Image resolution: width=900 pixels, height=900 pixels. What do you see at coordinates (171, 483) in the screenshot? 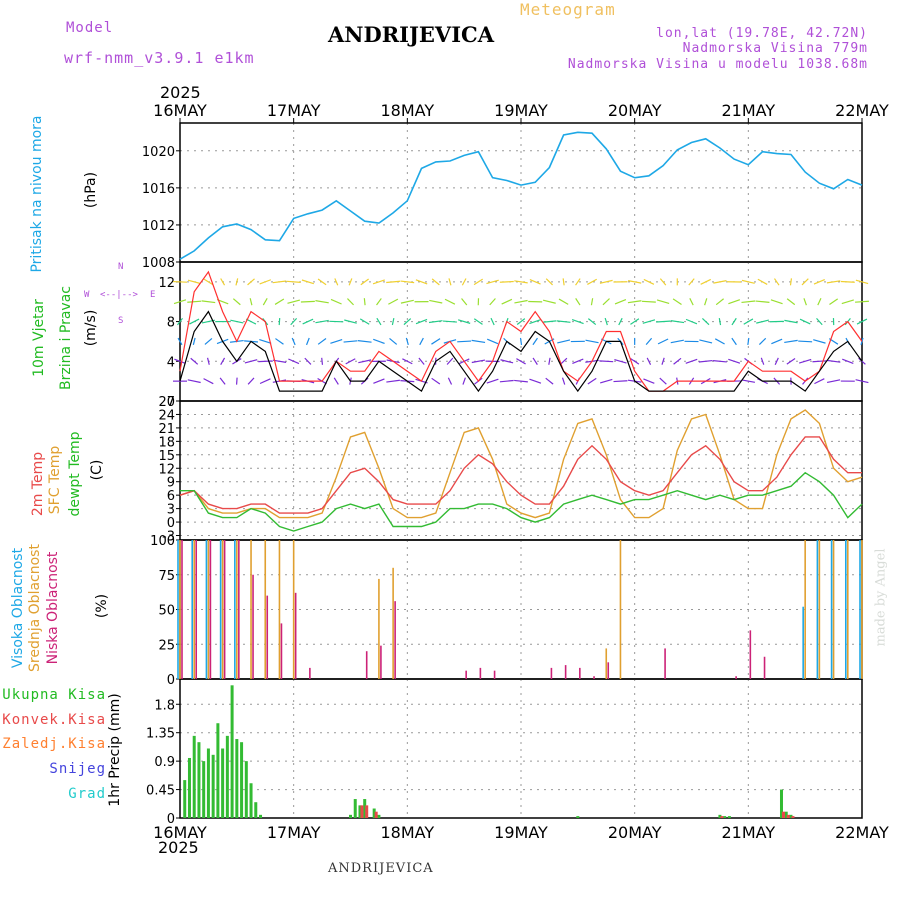
I see `y-tick-label: 9` at bounding box center [171, 483].